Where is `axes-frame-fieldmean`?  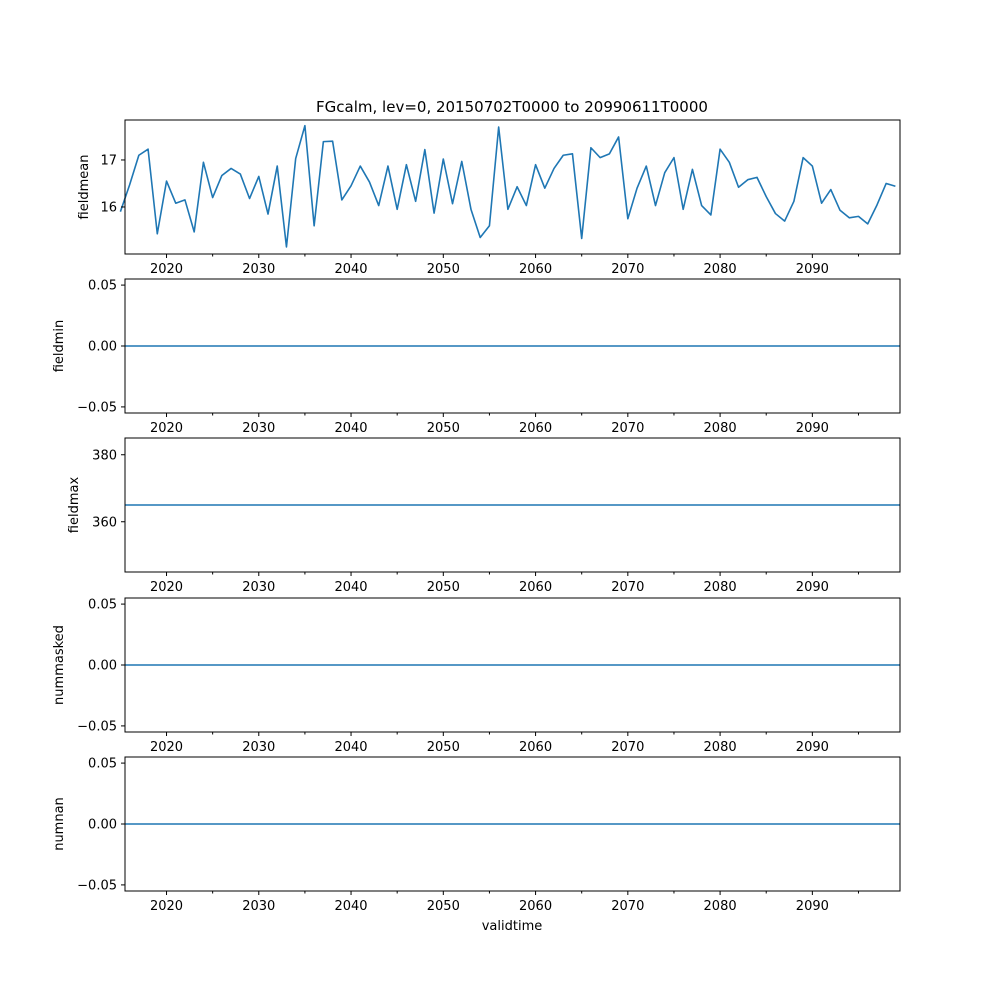 axes-frame-fieldmean is located at coordinates (512, 187).